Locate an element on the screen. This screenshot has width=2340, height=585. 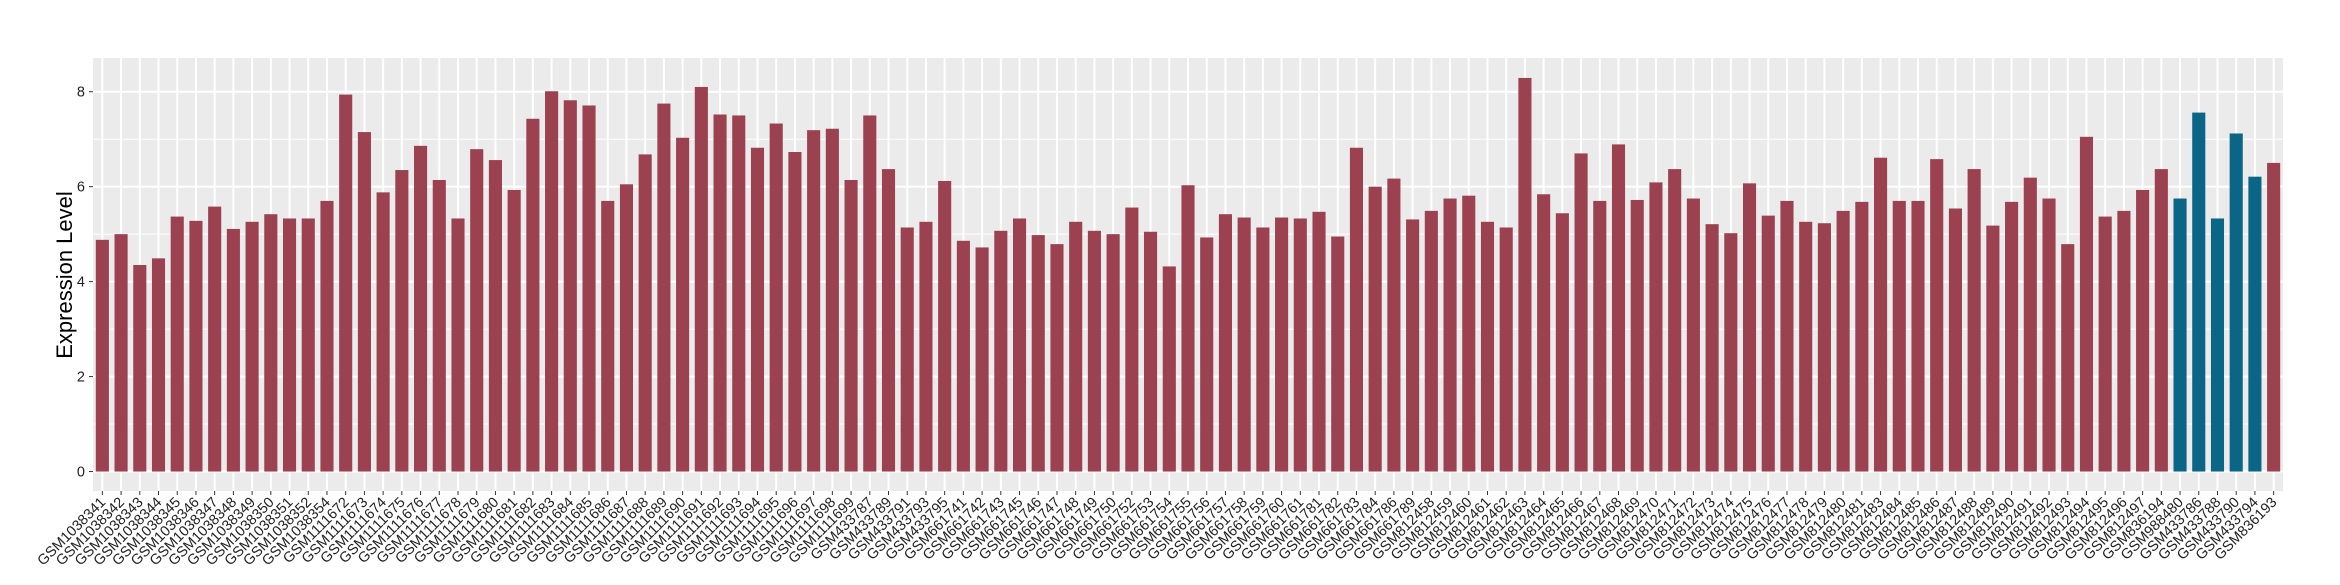
bar-GSM812487 is located at coordinates (1955, 340).